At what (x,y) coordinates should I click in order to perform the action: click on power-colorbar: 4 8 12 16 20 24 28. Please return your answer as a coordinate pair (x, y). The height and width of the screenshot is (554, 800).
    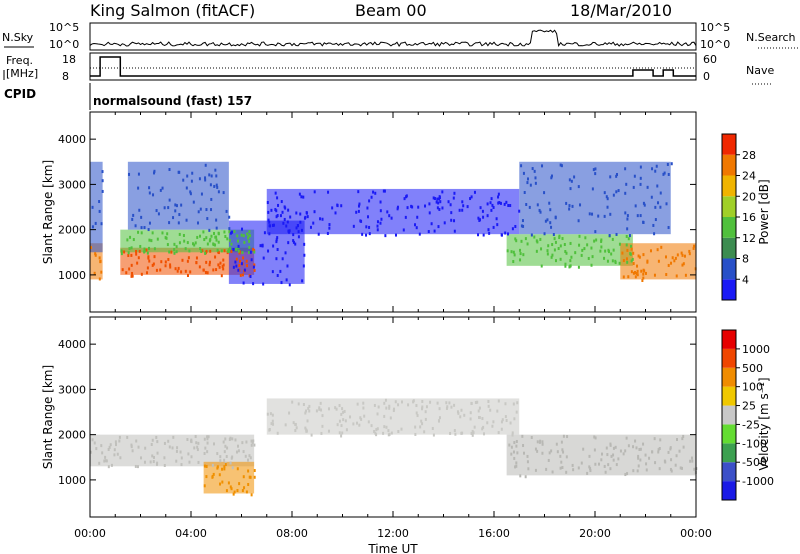
    Looking at the image, I should click on (738, 217).